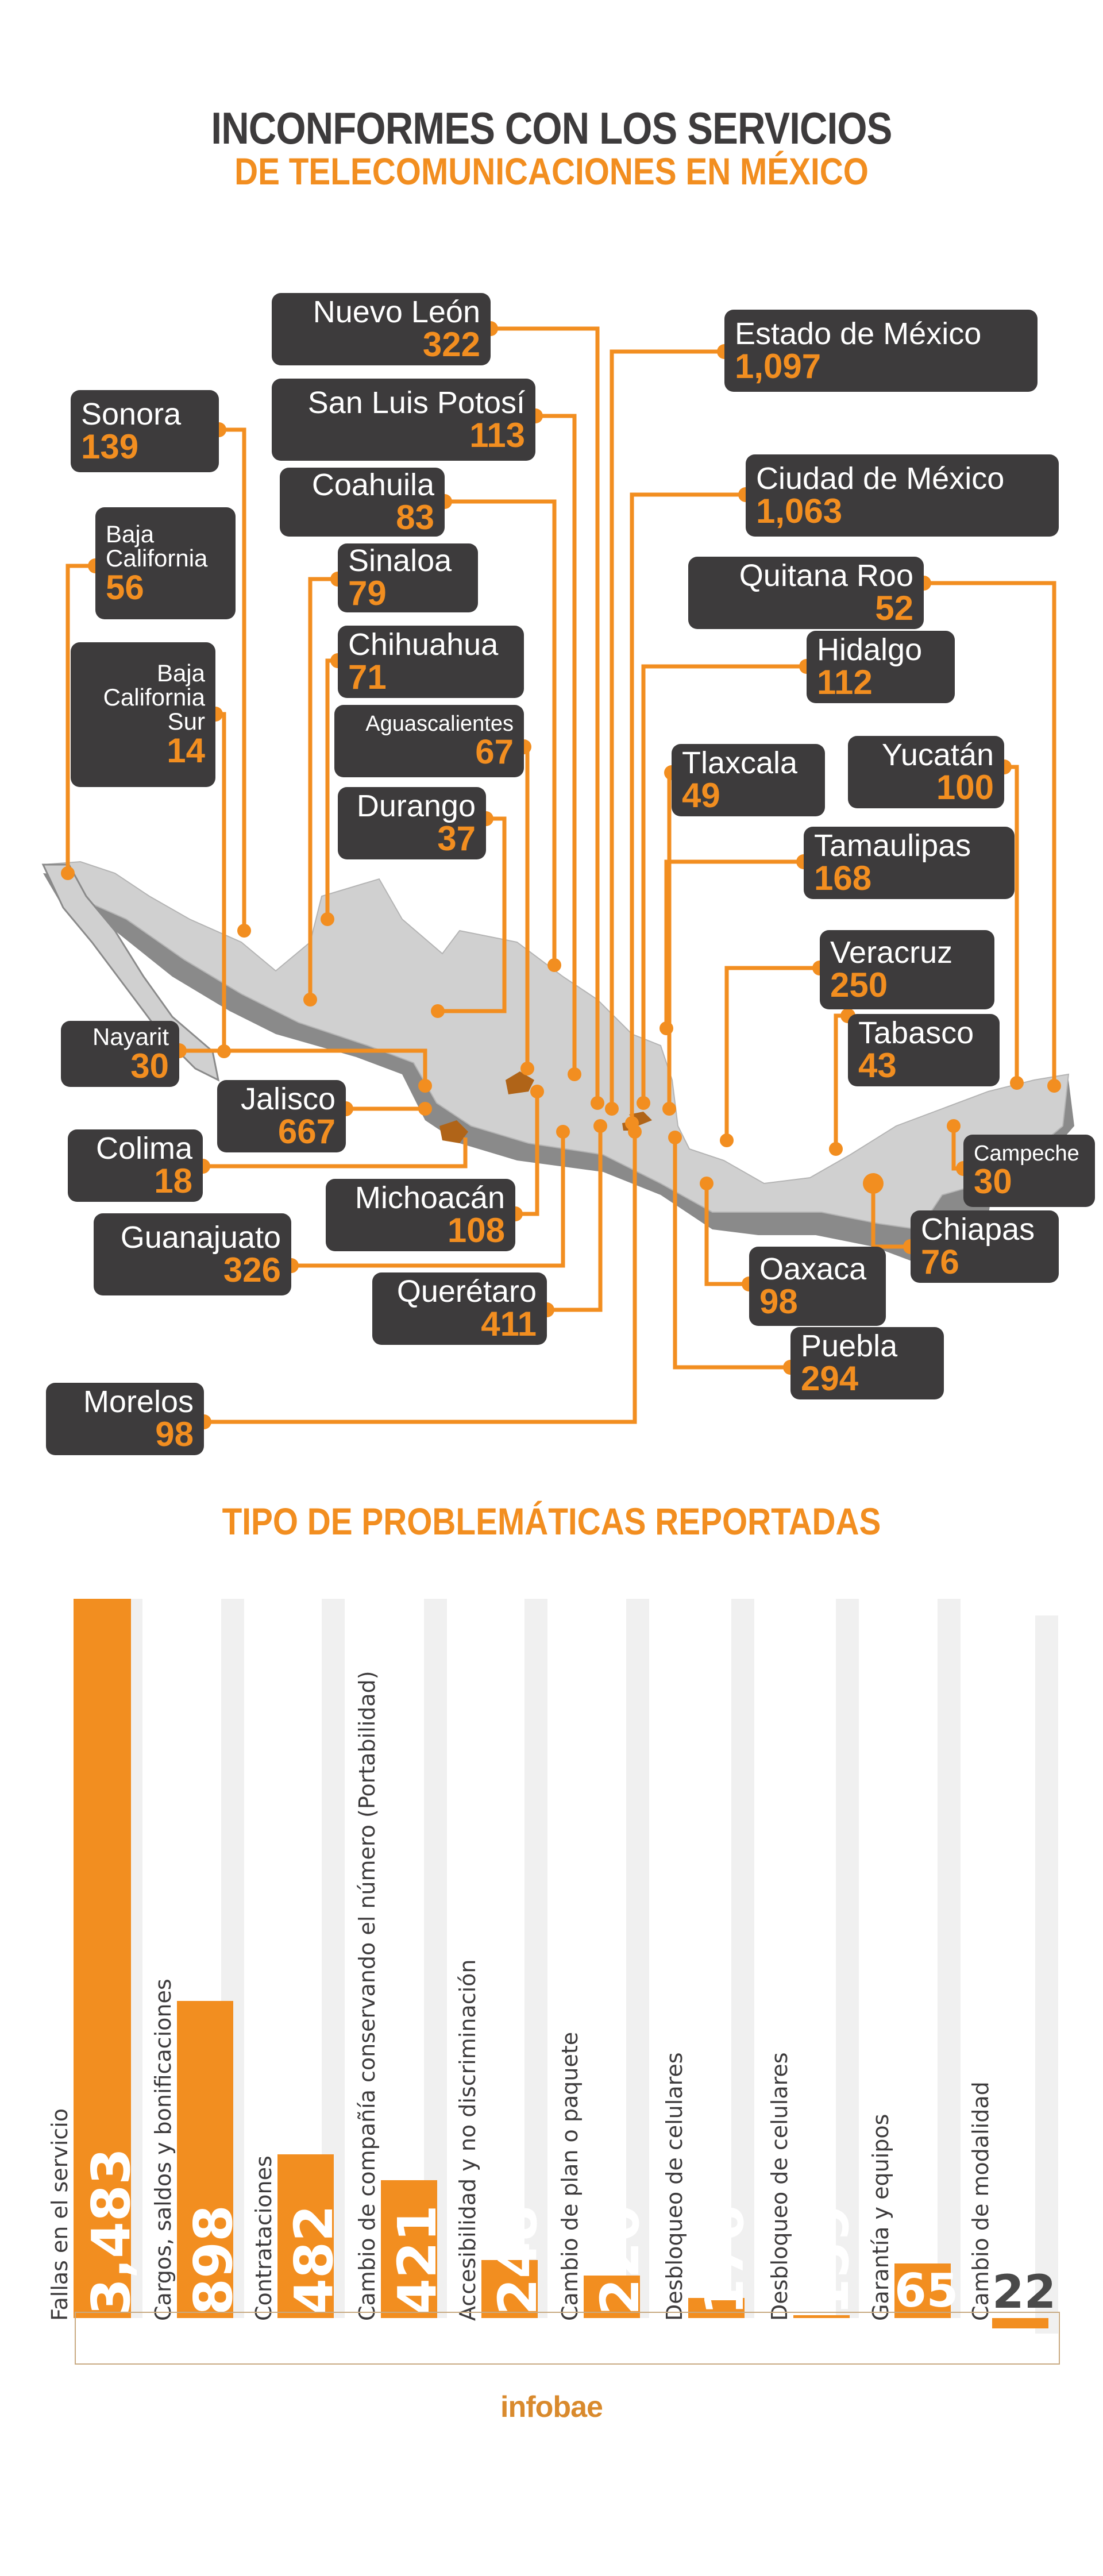 This screenshot has width=1103, height=2576. What do you see at coordinates (367, 593) in the screenshot?
I see `state-value: 79` at bounding box center [367, 593].